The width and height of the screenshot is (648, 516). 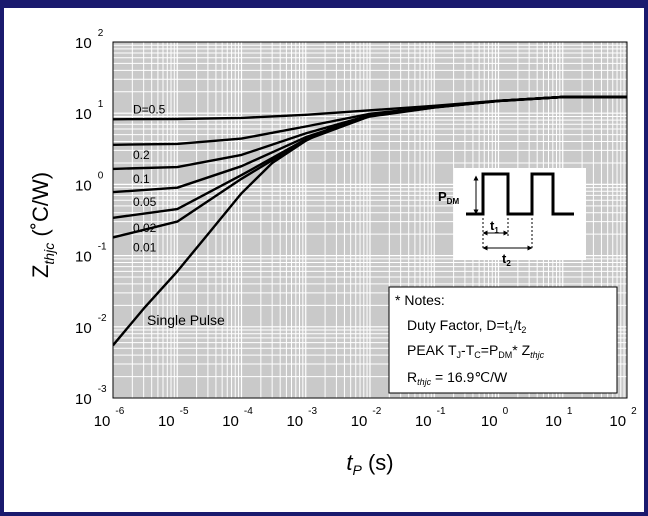 I want to click on pdm-label: PDM, so click(x=448, y=197).